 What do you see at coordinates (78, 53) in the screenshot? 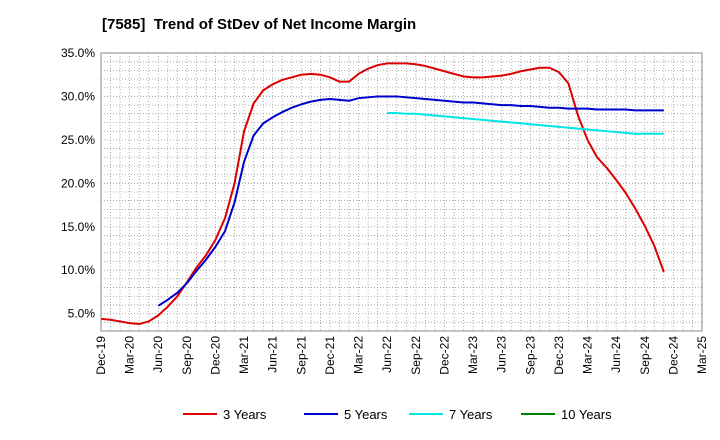
I see `y-tick-label: 35.0%` at bounding box center [78, 53].